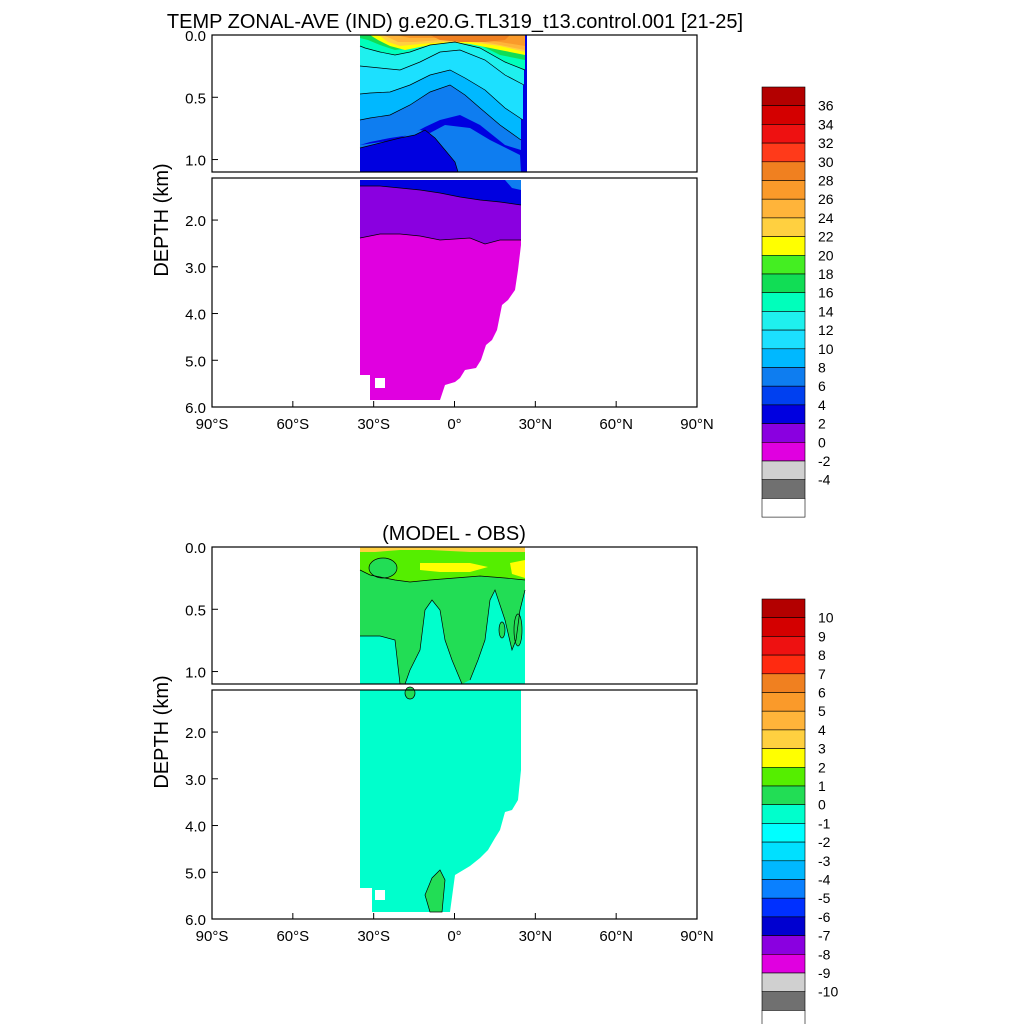 Image resolution: width=1024 pixels, height=1024 pixels. What do you see at coordinates (826, 106) in the screenshot?
I see `colorbar-label: 36` at bounding box center [826, 106].